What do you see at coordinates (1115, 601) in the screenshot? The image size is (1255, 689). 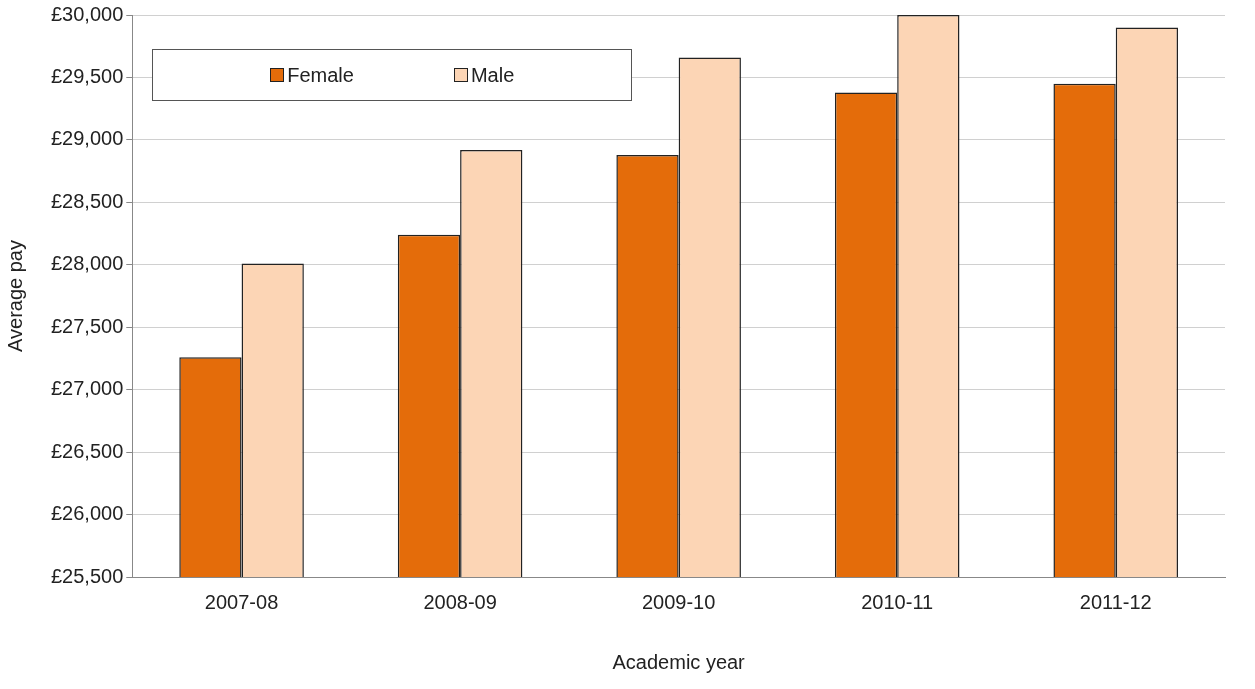 I see `x-tick-label: 2011-12` at bounding box center [1115, 601].